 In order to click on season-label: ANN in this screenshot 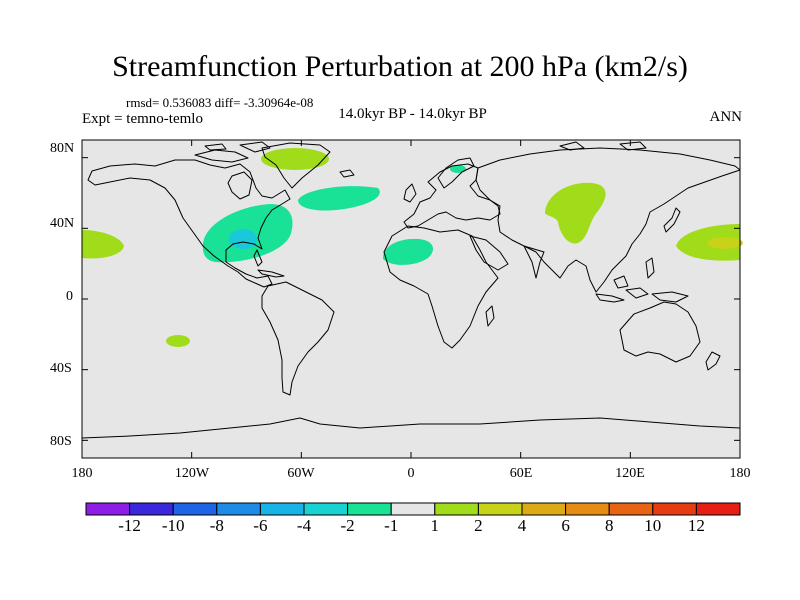, I will do `click(726, 117)`.